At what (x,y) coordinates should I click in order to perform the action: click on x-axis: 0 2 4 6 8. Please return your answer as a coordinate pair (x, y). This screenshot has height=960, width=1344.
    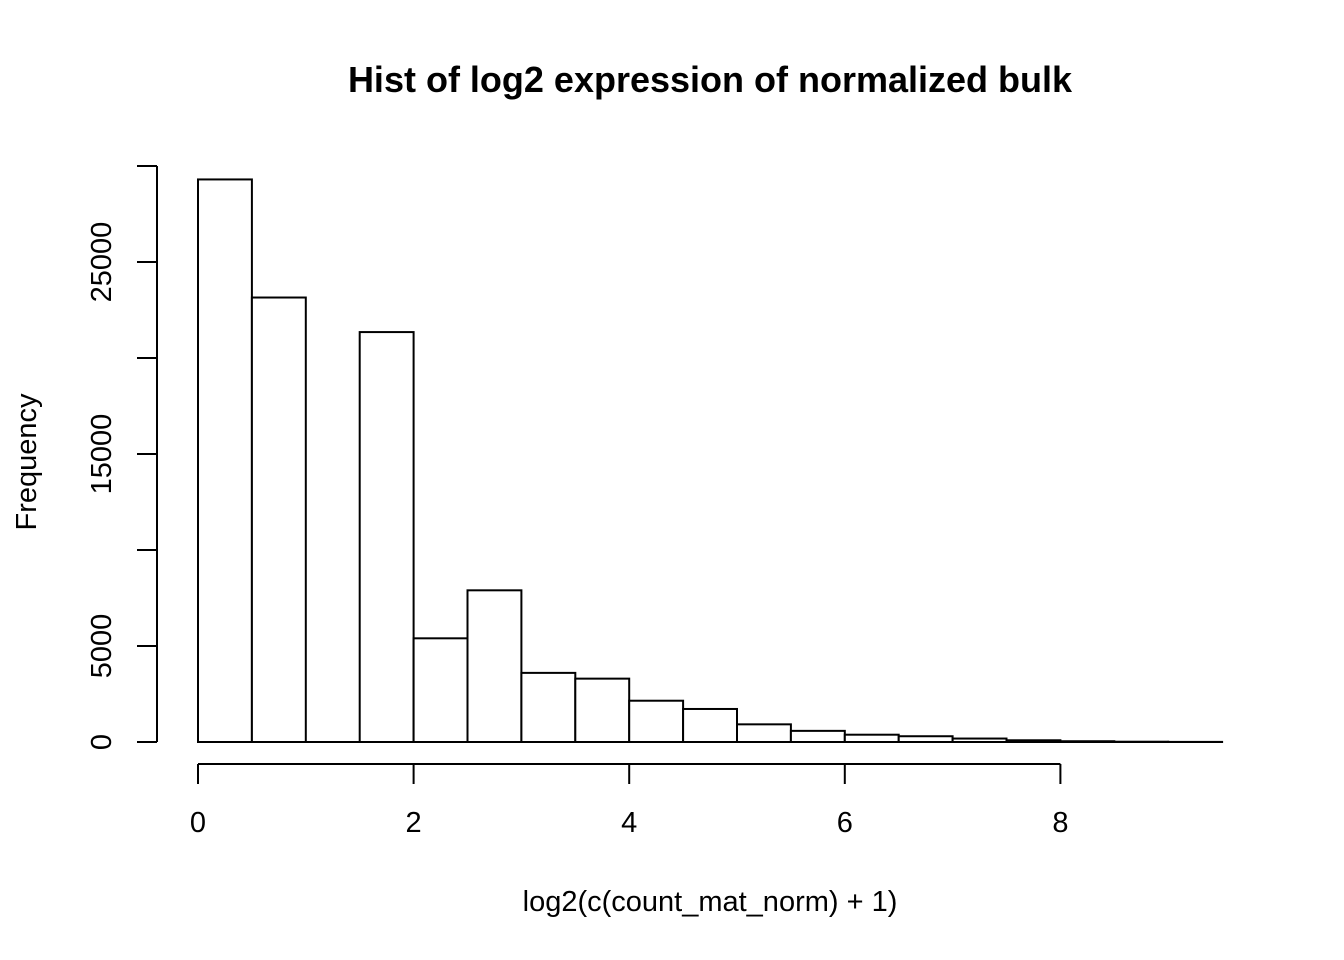
    Looking at the image, I should click on (629, 801).